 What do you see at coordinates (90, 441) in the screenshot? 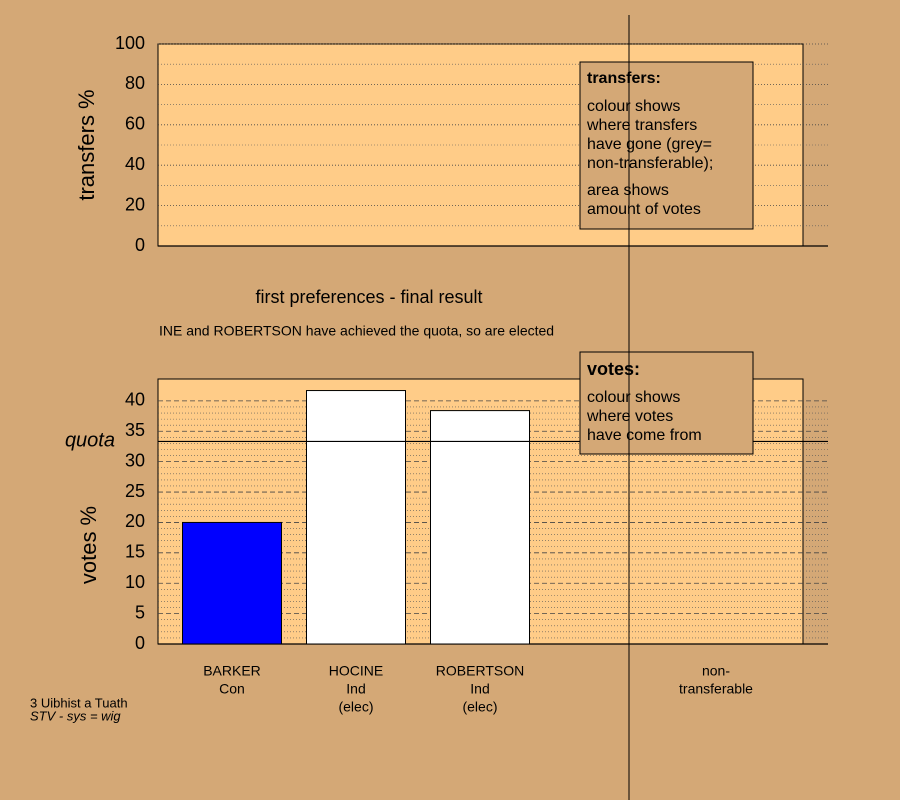
I see `quota-label: quota` at bounding box center [90, 441].